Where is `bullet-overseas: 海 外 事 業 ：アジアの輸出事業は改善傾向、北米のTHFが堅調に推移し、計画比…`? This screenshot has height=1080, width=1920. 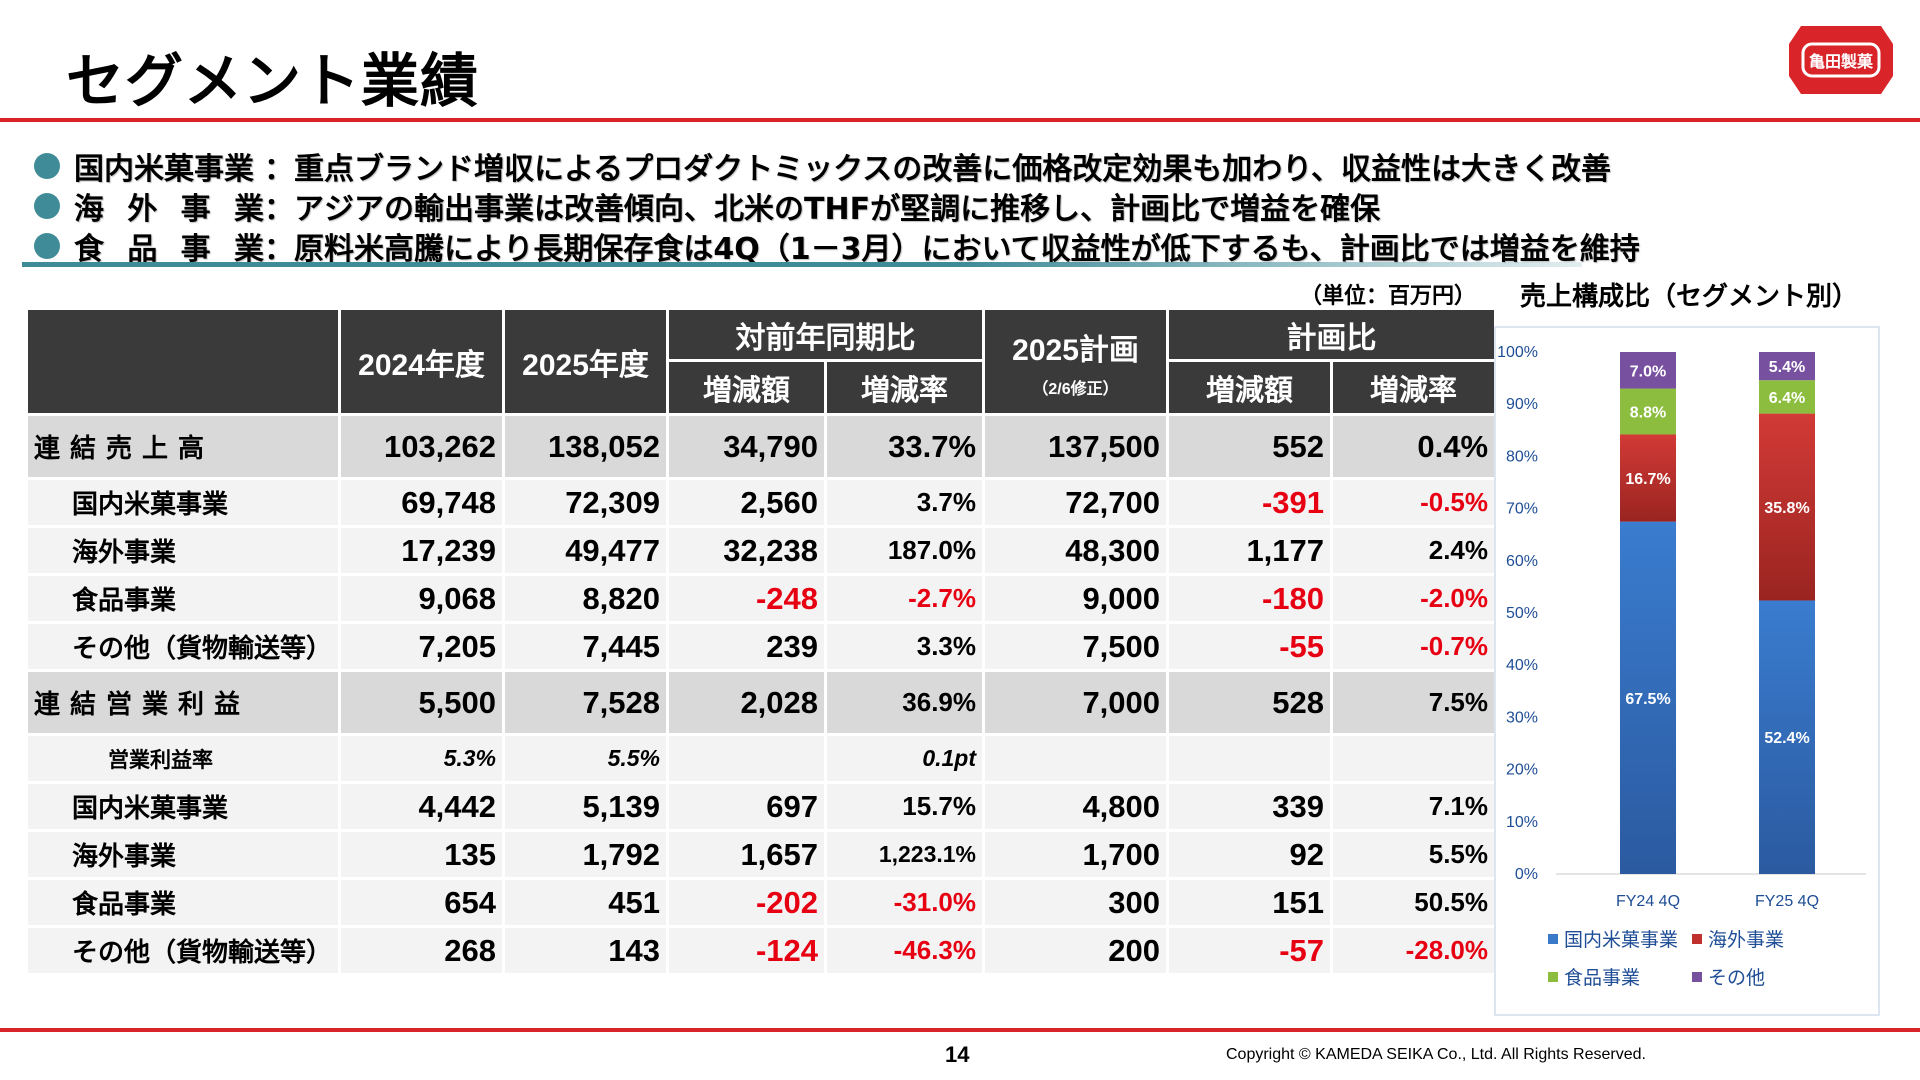
bullet-overseas: 海 外 事 業 ：アジアの輸出事業は改善傾向、北米のTHFが堅調に推移し、計画比… is located at coordinates (837, 206).